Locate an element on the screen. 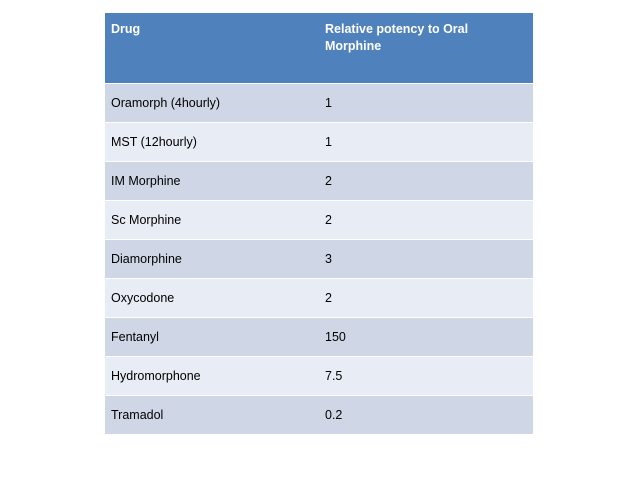  potency-cell: 3 is located at coordinates (328, 259).